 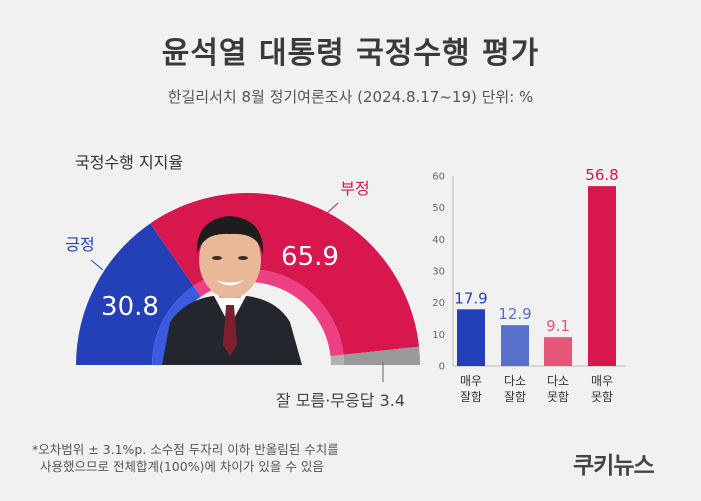 What do you see at coordinates (130, 307) in the screenshot?
I see `donut-positive-value: 30.8` at bounding box center [130, 307].